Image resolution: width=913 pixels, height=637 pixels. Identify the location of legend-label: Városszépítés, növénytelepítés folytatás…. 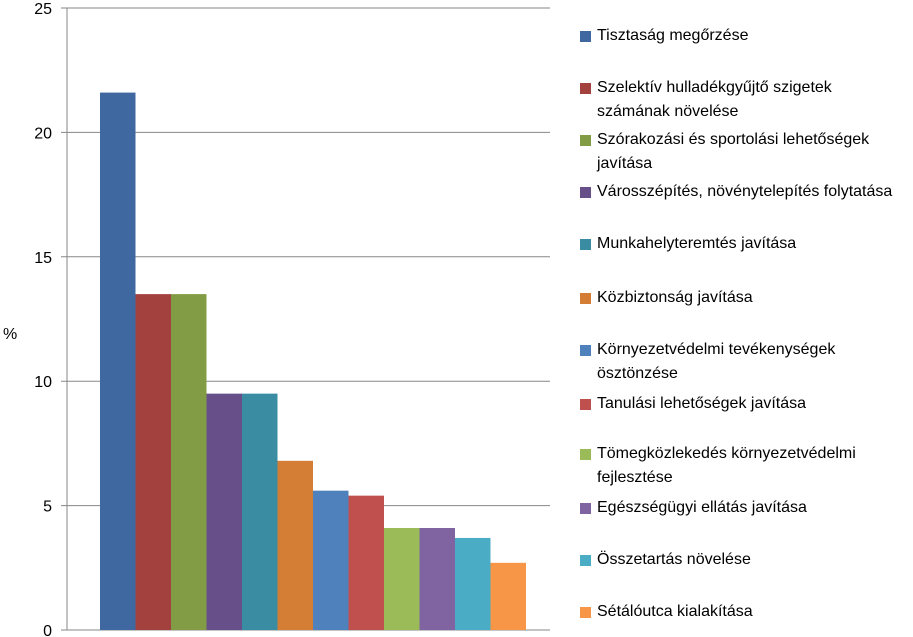
(745, 191).